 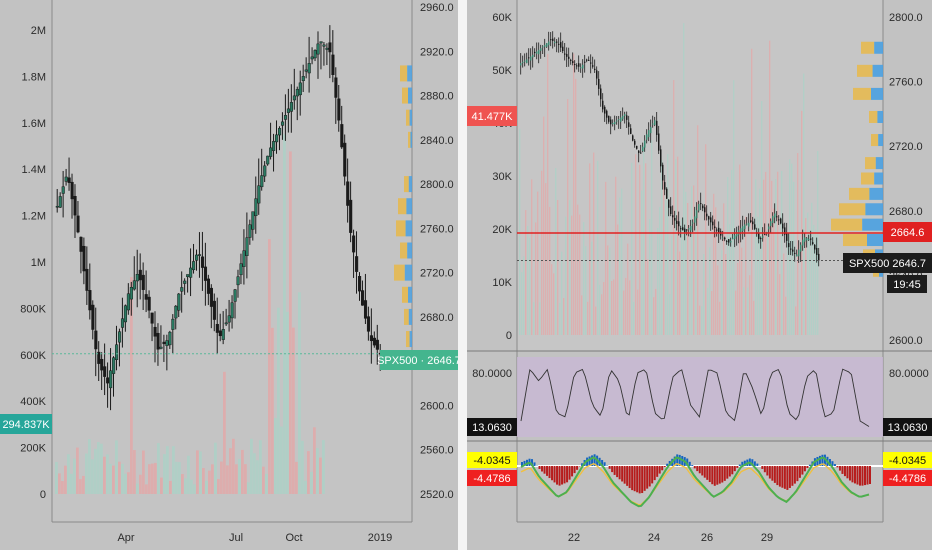 What do you see at coordinates (909, 374) in the screenshot?
I see `oscillator-tick-label: 80.0000` at bounding box center [909, 374].